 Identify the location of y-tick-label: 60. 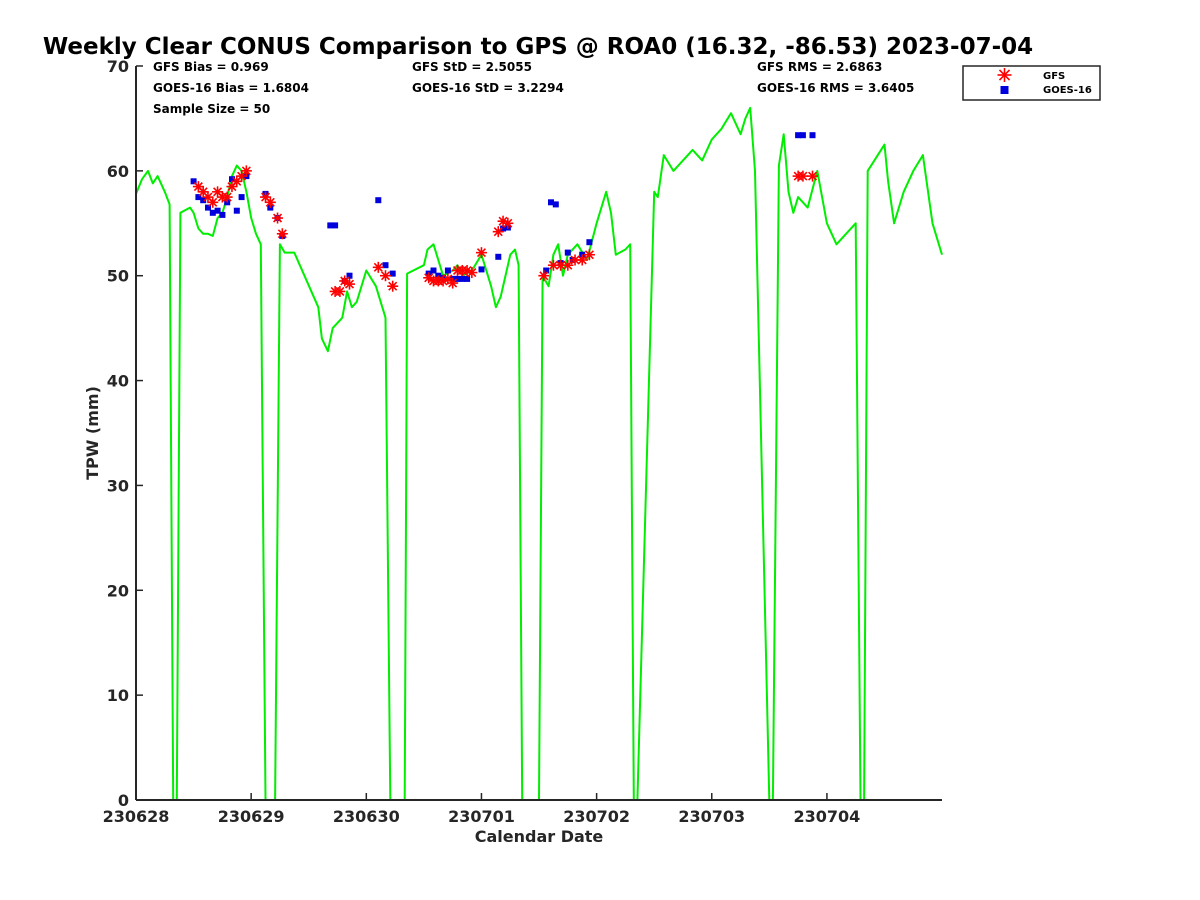
(118, 171).